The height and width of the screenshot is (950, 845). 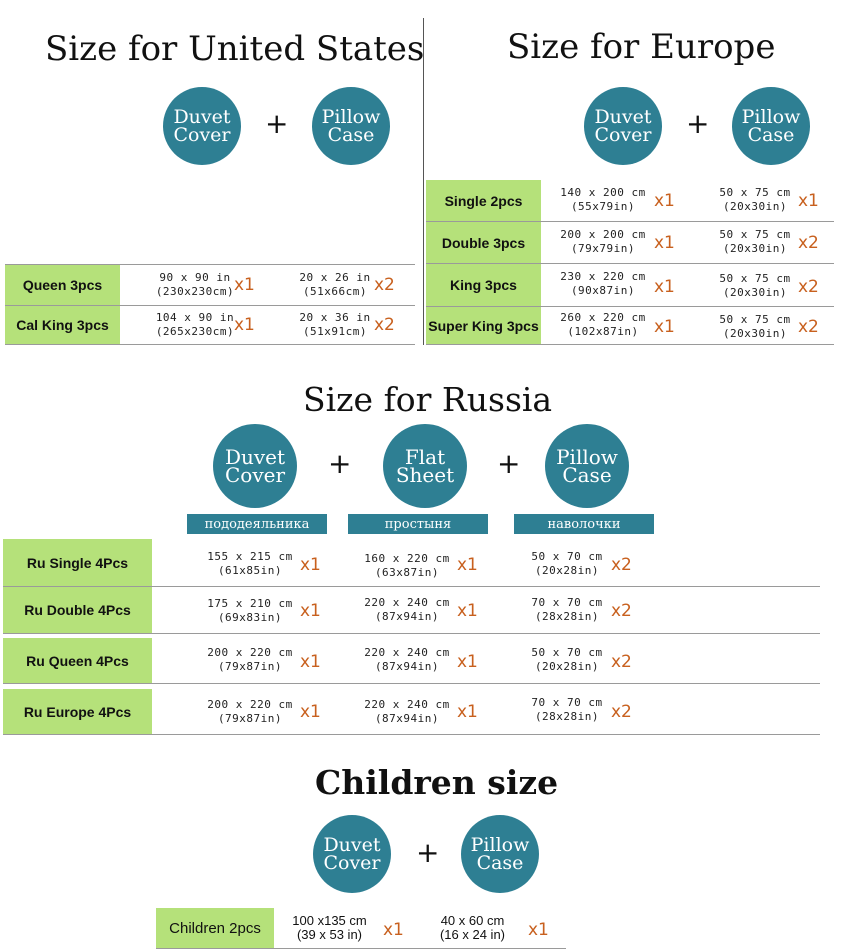 I want to click on ru-row-label-queen: Ru Queen 4Pcs, so click(x=77, y=660).